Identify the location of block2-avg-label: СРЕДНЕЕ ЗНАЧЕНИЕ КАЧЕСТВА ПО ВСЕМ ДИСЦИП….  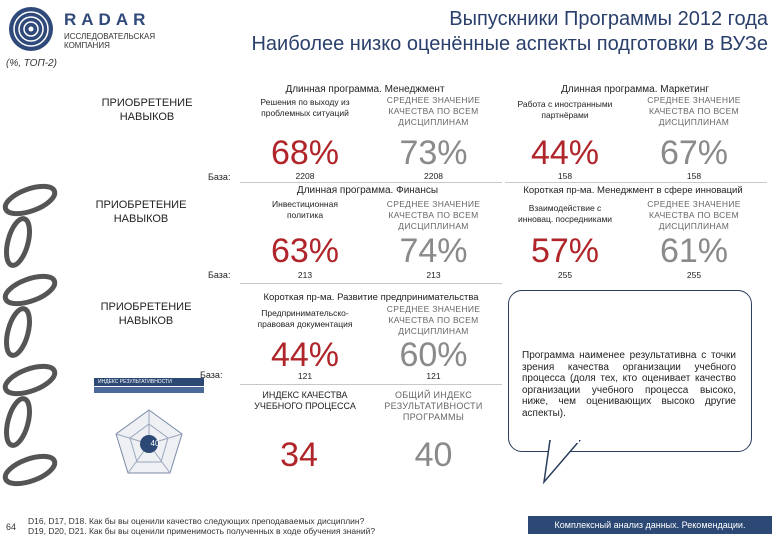
(694, 111).